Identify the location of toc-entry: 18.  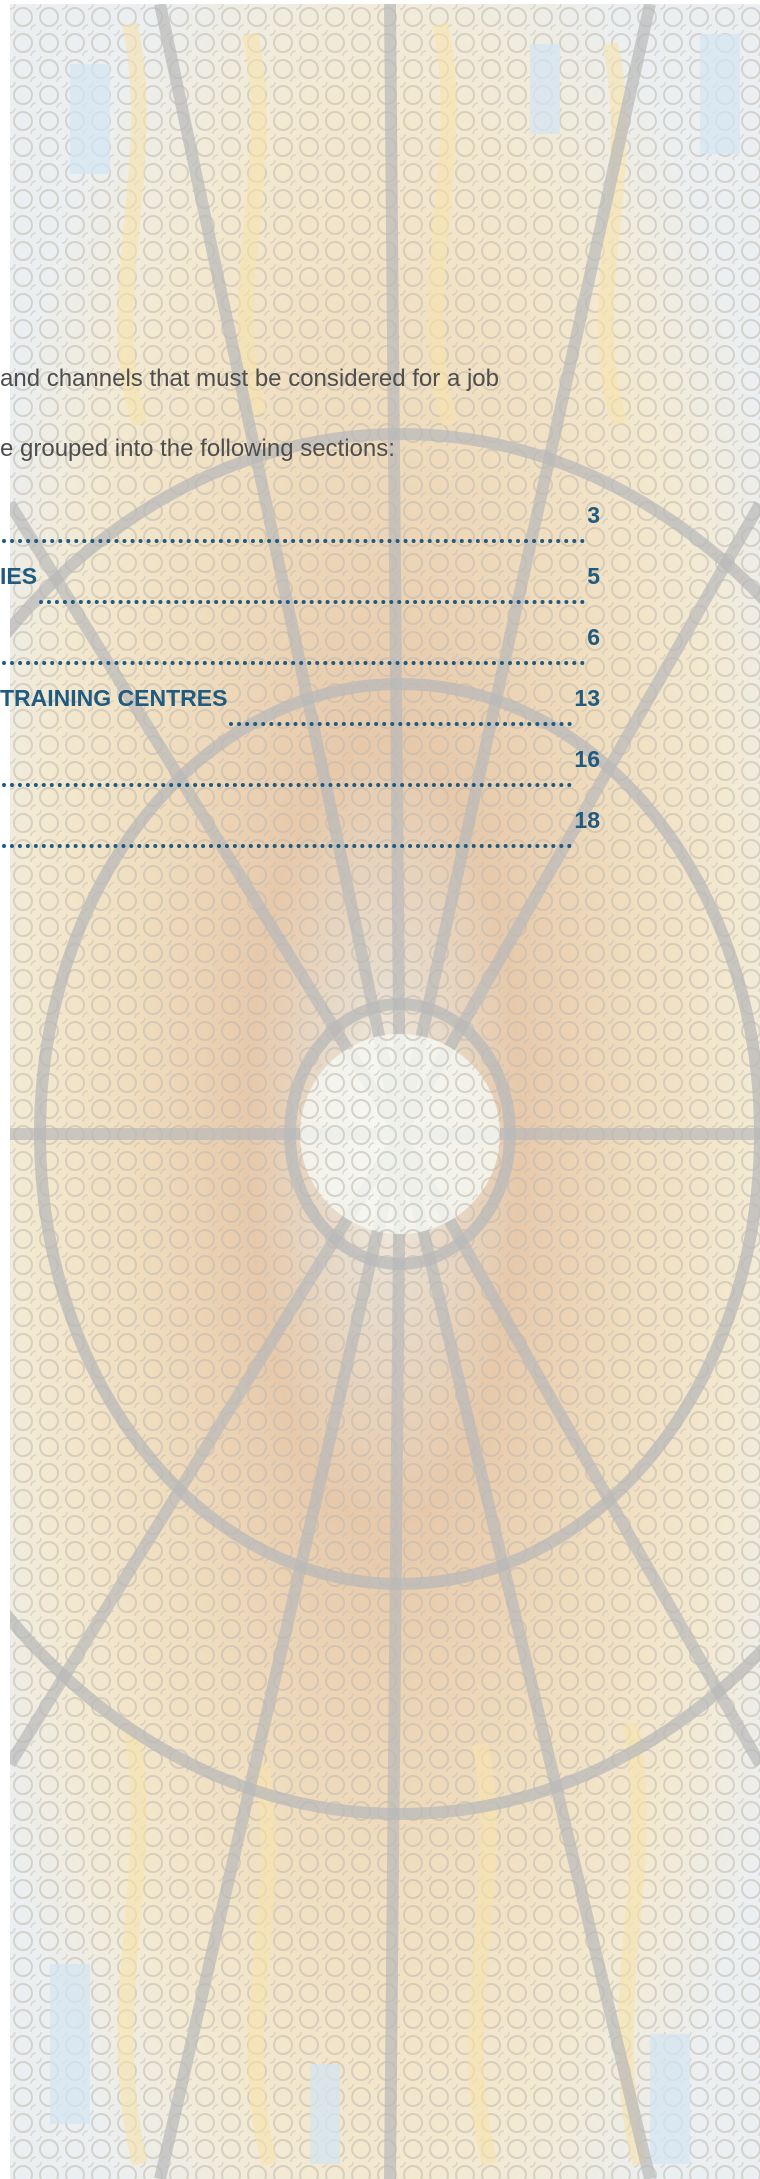
(300, 837).